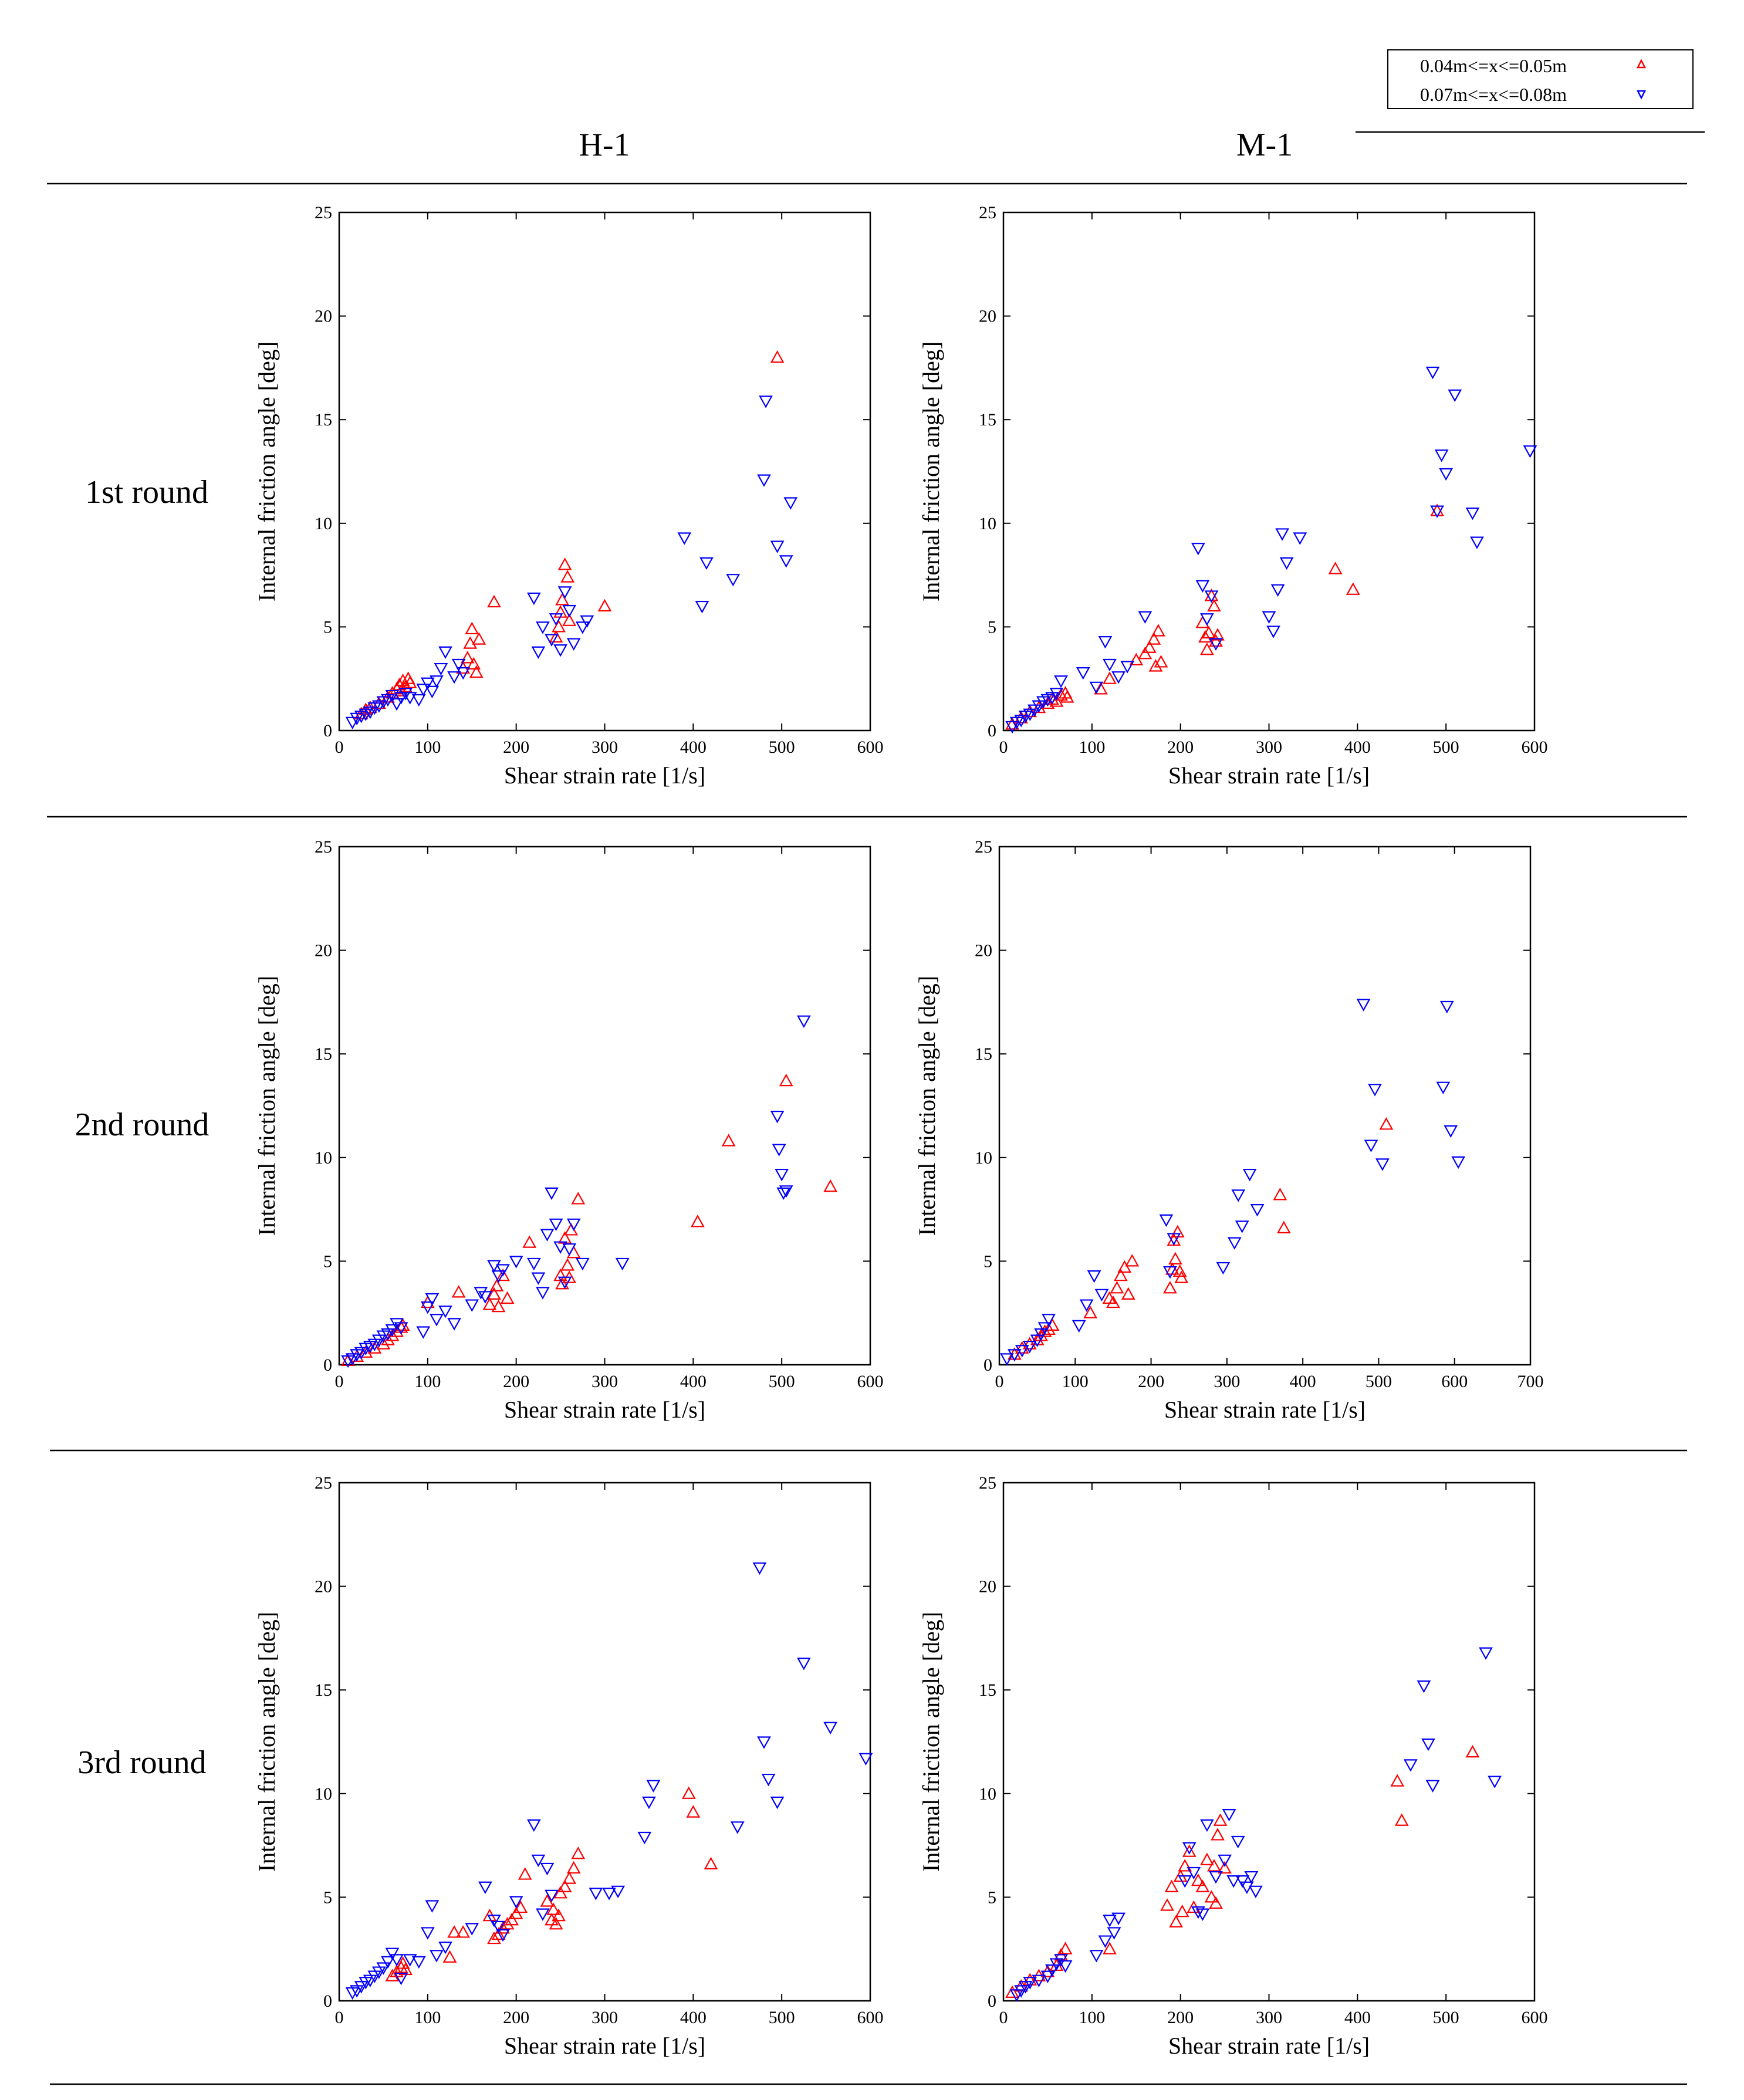 This screenshot has height=2100, width=1744. What do you see at coordinates (605, 747) in the screenshot?
I see `x-tick-label: 300` at bounding box center [605, 747].